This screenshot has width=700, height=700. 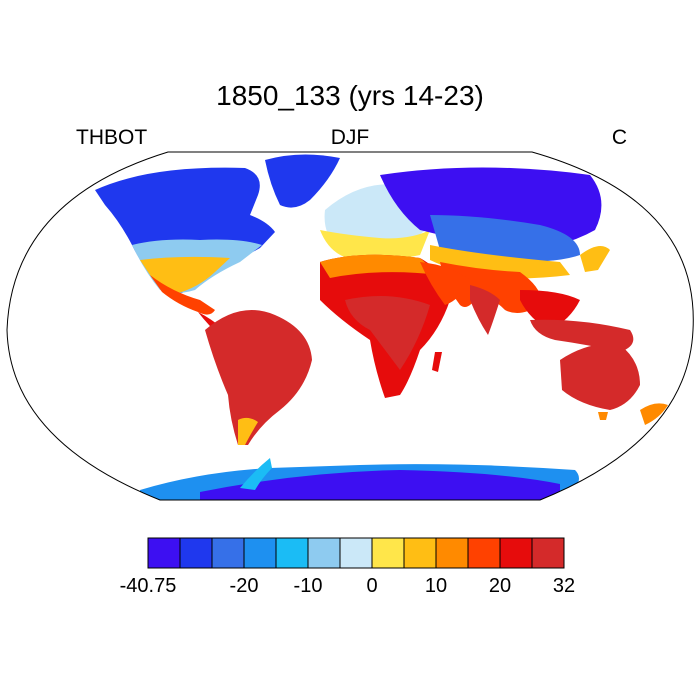 I want to click on colorbar-tick-label: -20, so click(x=244, y=586).